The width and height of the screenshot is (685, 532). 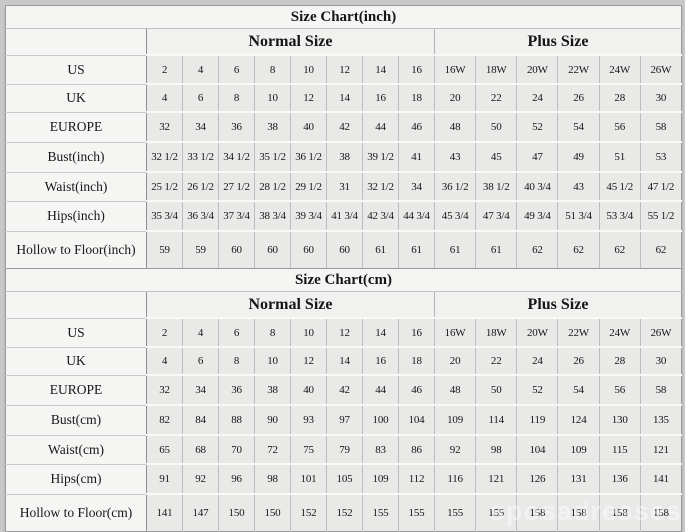 What do you see at coordinates (164, 360) in the screenshot?
I see `size-value-cell: 4` at bounding box center [164, 360].